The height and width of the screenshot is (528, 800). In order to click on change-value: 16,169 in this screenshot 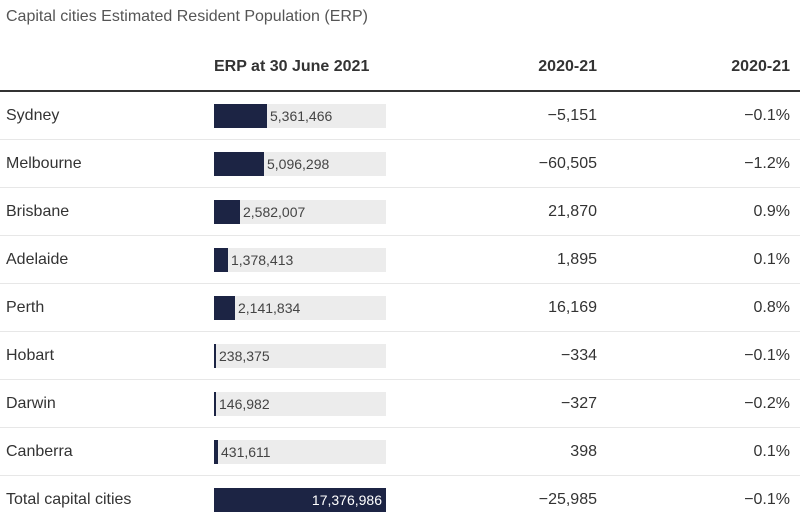, I will do `click(572, 307)`.